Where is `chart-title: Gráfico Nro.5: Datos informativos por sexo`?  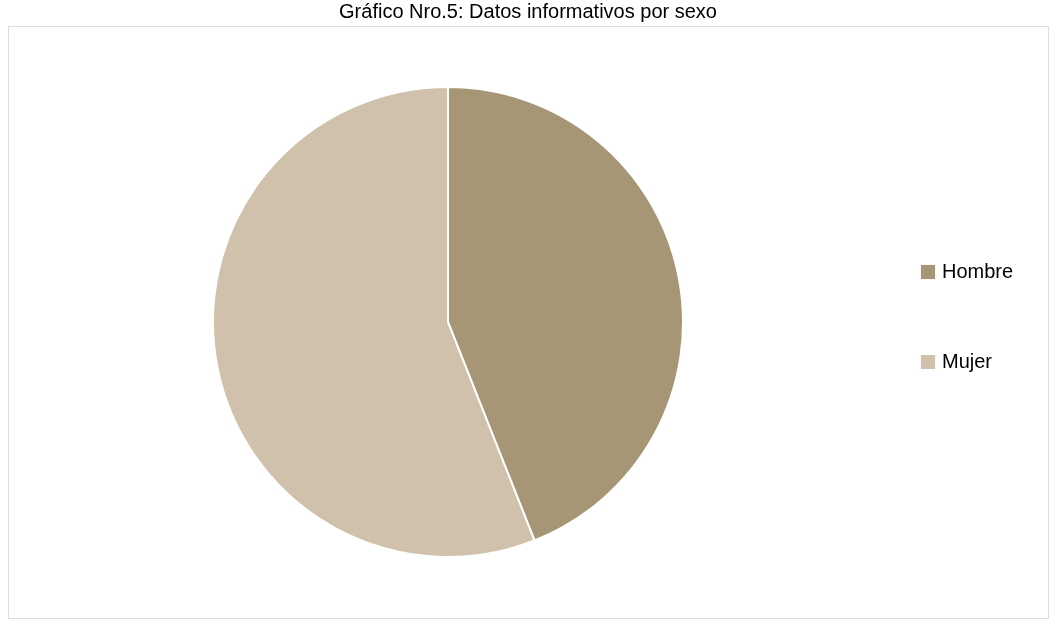
chart-title: Gráfico Nro.5: Datos informativos por sexo is located at coordinates (528, 11).